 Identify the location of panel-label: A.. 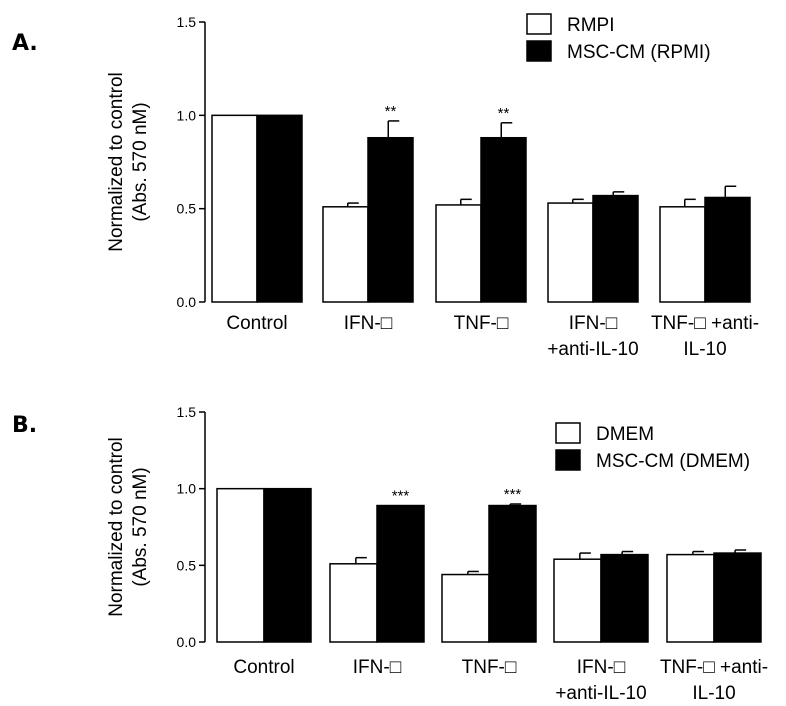
(25, 43).